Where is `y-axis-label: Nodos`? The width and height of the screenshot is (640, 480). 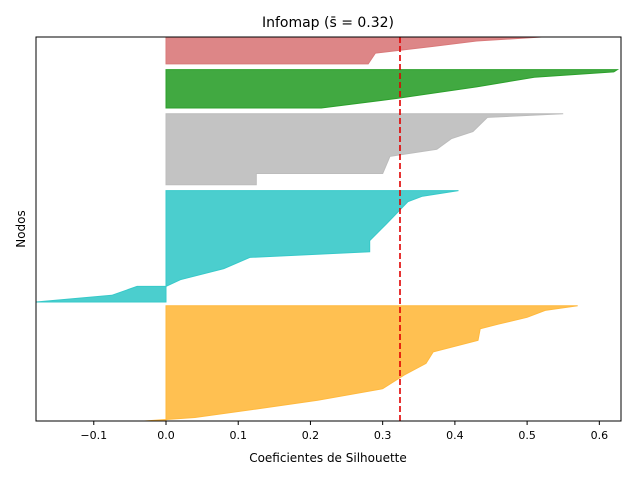
y-axis-label: Nodos is located at coordinates (21, 229).